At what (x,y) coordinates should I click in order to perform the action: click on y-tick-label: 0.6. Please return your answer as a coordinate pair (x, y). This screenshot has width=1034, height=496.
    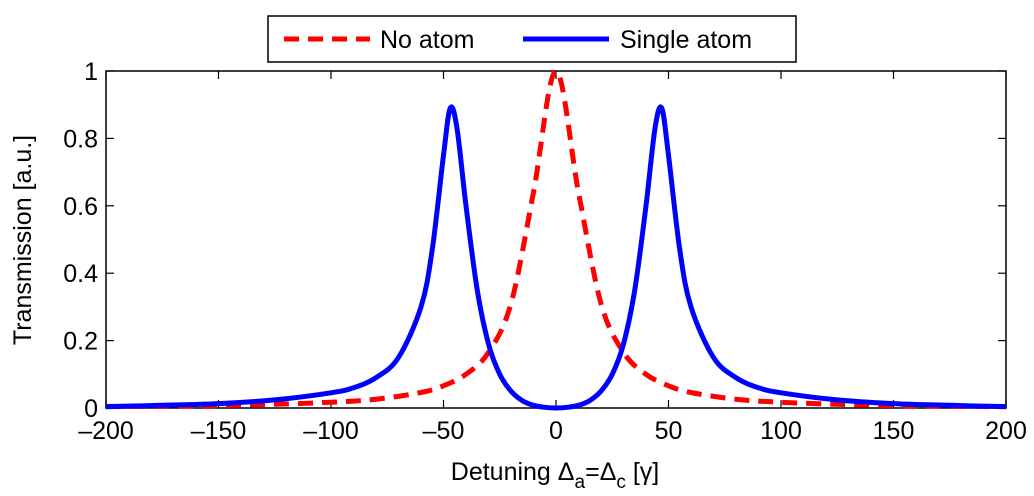
    Looking at the image, I should click on (80, 207).